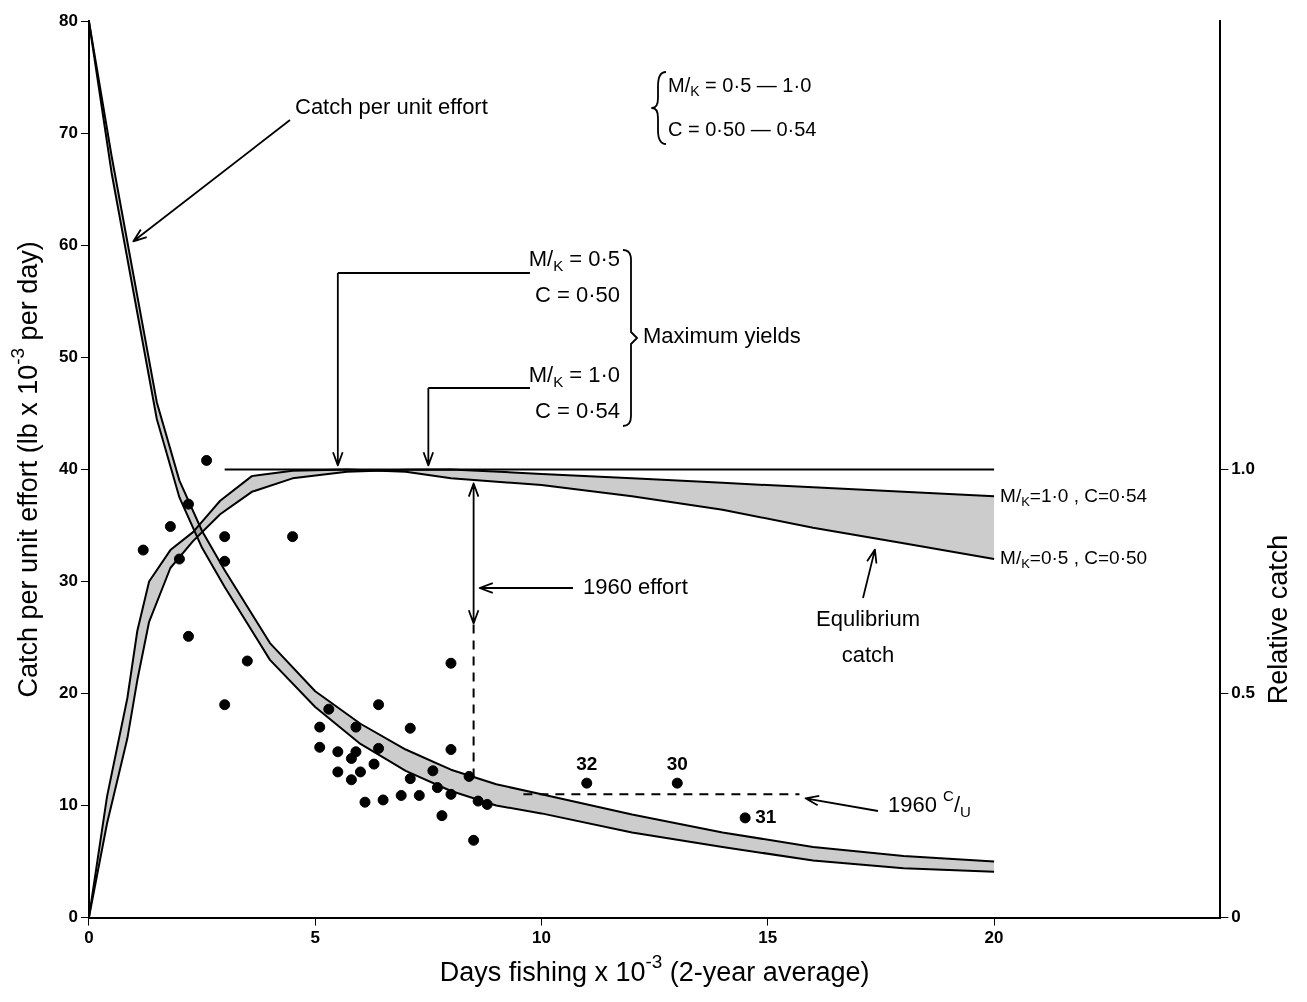 The image size is (1307, 1002). What do you see at coordinates (1236, 917) in the screenshot?
I see `y2-tick-label: 0` at bounding box center [1236, 917].